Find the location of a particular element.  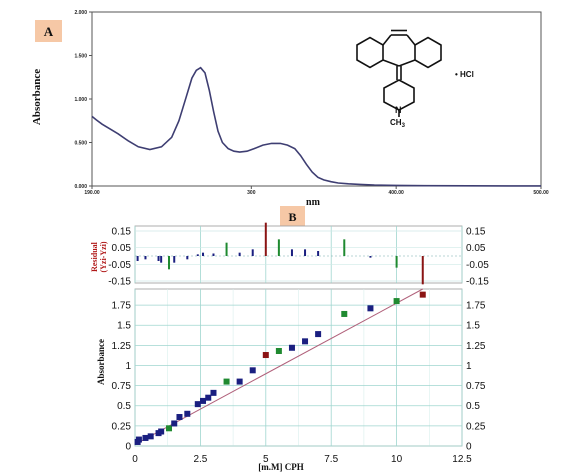

residual-tick-label-left: 0.15 is located at coordinates (122, 232).